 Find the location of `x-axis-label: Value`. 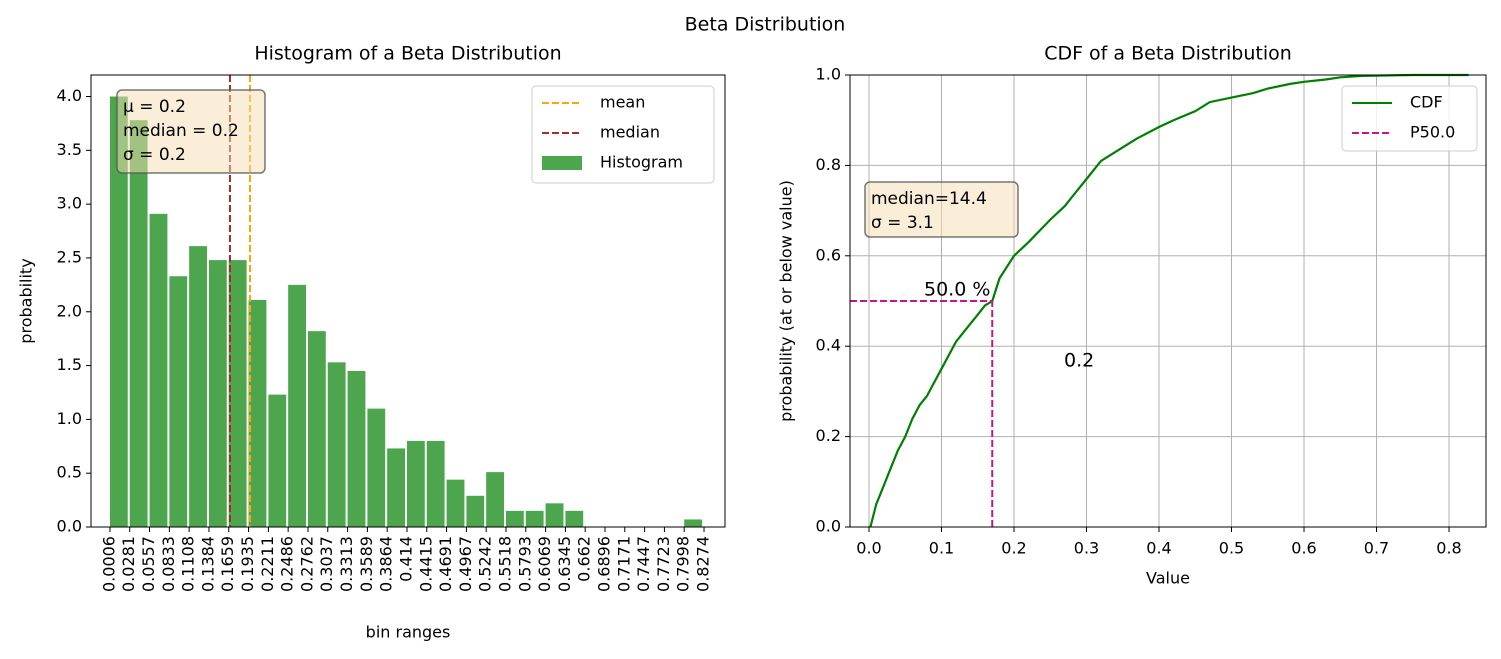

x-axis-label: Value is located at coordinates (1168, 578).